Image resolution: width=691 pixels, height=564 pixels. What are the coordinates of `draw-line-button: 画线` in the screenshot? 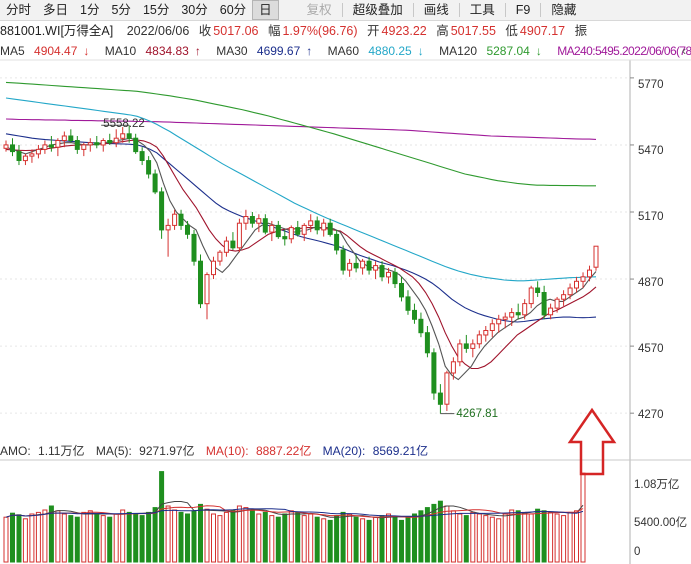 It's located at (436, 10).